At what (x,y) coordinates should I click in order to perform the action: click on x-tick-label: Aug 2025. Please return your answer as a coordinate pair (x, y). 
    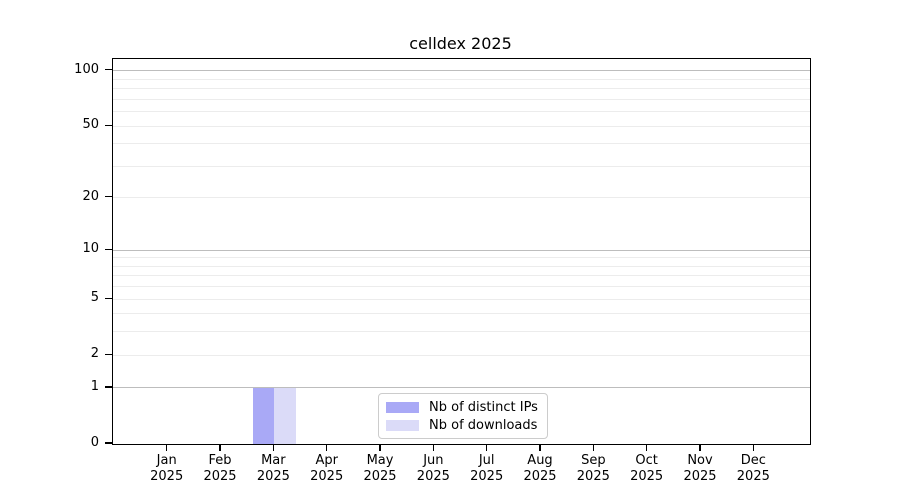
    Looking at the image, I should click on (540, 468).